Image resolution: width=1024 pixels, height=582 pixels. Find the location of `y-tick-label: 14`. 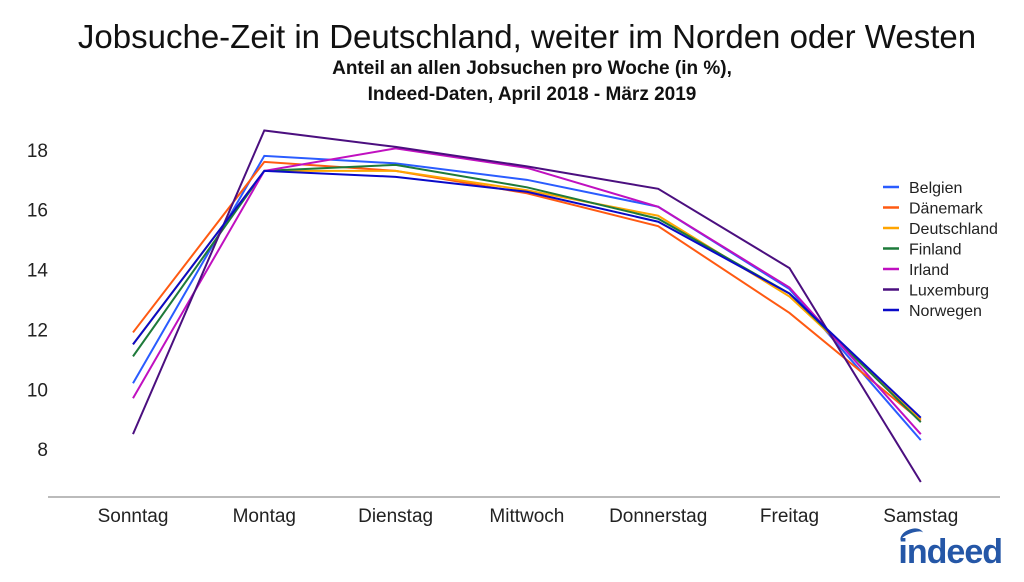

y-tick-label: 14 is located at coordinates (38, 271).